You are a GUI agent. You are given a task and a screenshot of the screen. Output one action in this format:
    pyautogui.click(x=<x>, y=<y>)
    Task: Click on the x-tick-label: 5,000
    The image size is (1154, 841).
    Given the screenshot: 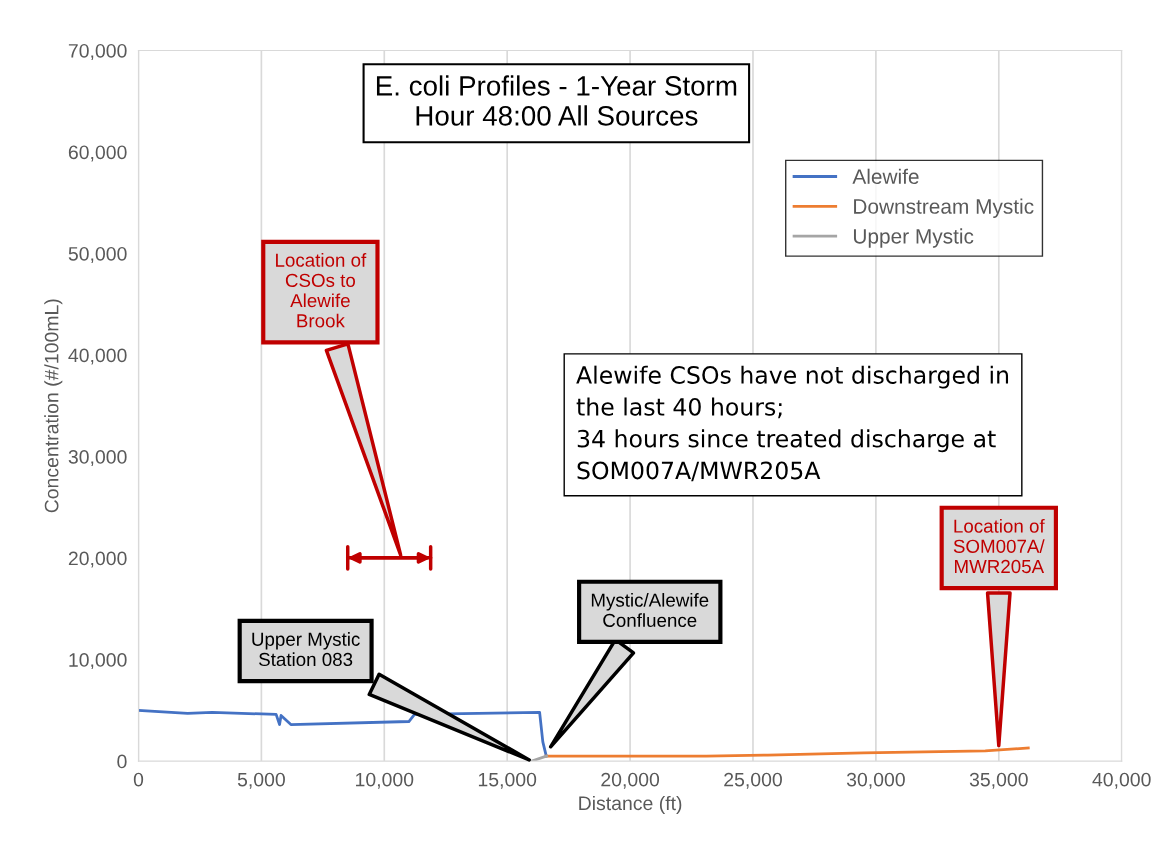 What is the action you would take?
    pyautogui.click(x=261, y=780)
    